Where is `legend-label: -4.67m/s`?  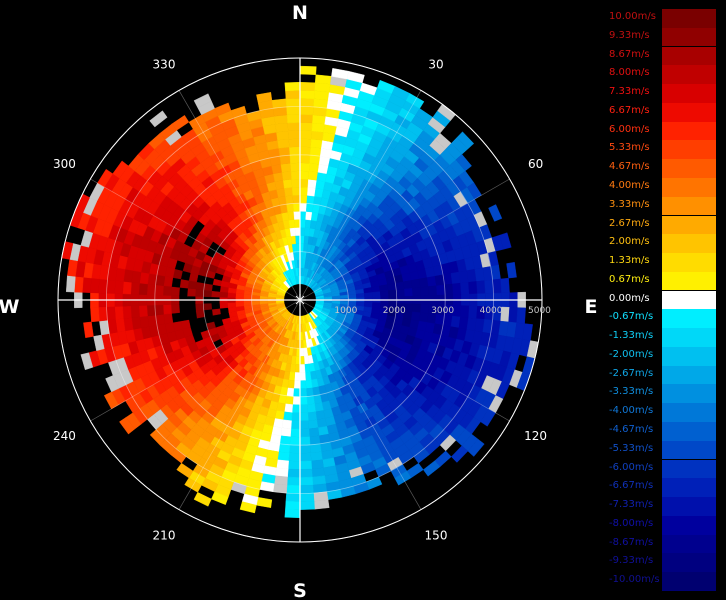
legend-label: -4.67m/s is located at coordinates (631, 430).